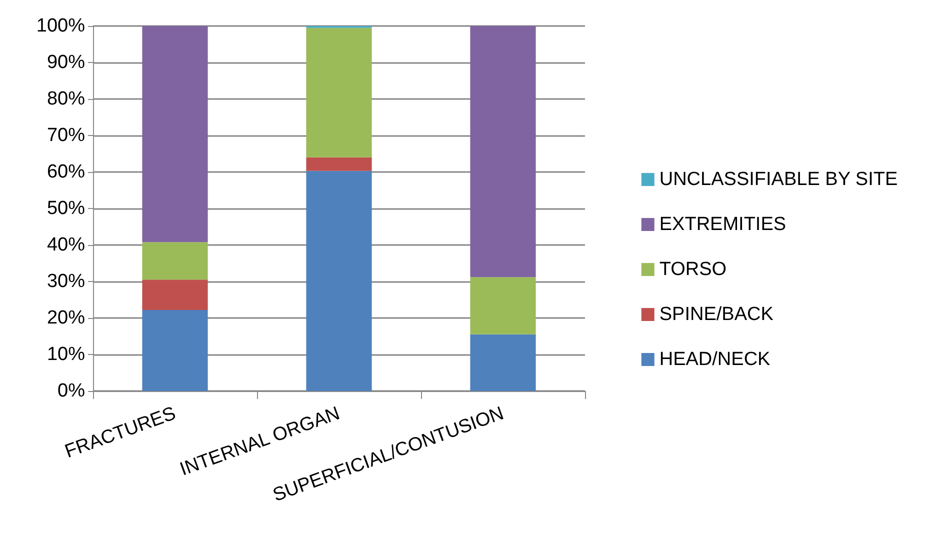  I want to click on legend-label: SPINE/BACK, so click(716, 314).